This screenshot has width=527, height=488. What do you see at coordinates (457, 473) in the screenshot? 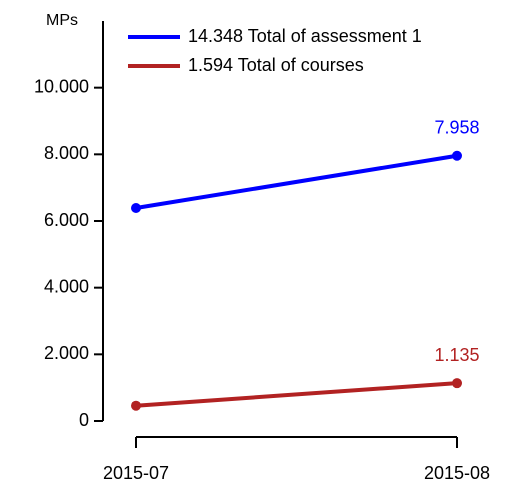
I see `x-tick-label: 2015-08` at bounding box center [457, 473].